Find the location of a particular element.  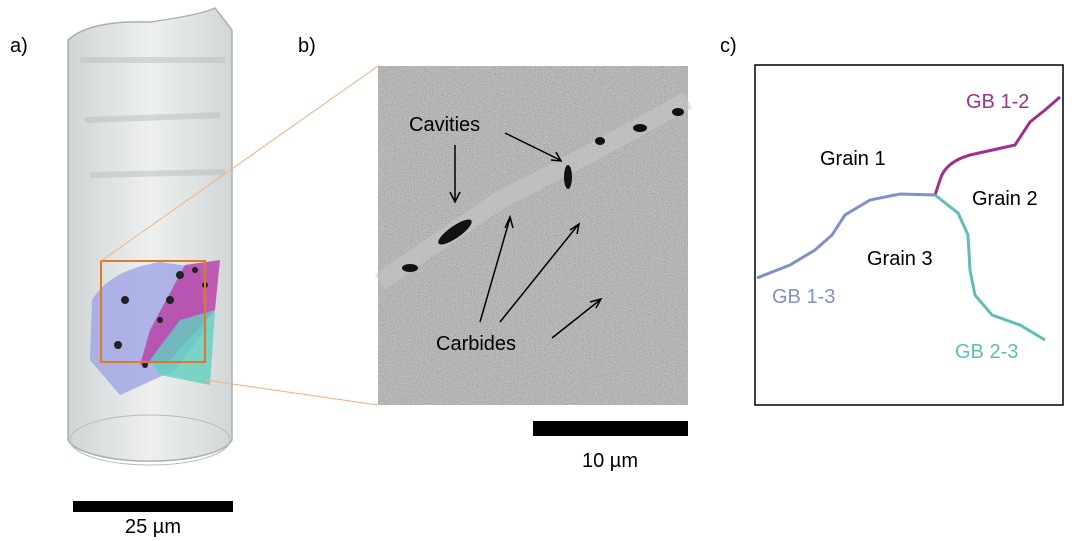

cavity-marks is located at coordinates (543, 190).